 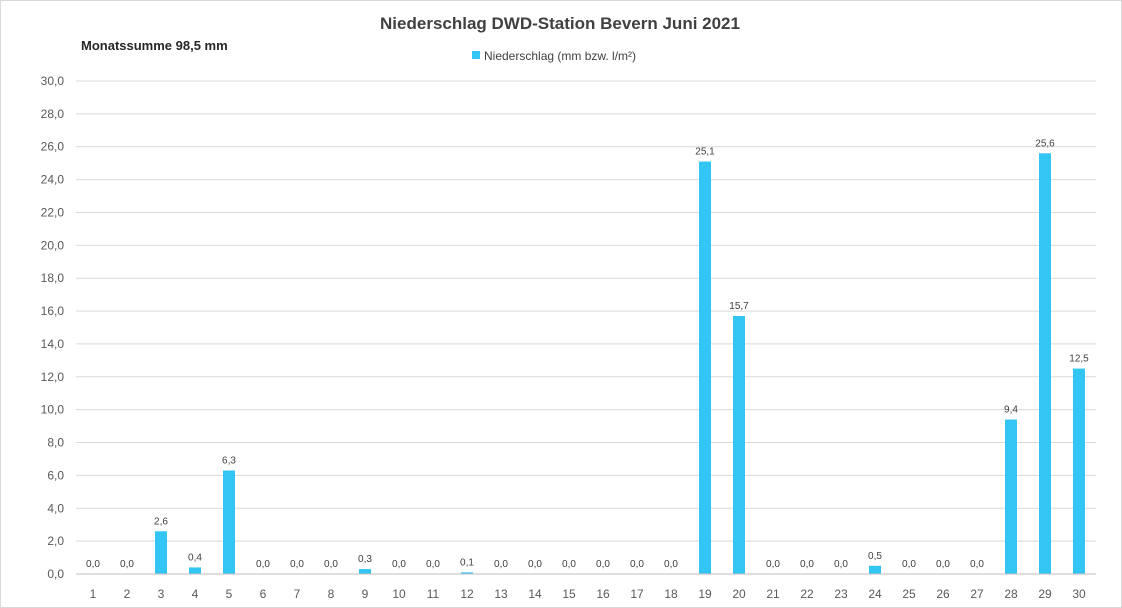 I want to click on data-label-day-4: 0,4, so click(x=195, y=557).